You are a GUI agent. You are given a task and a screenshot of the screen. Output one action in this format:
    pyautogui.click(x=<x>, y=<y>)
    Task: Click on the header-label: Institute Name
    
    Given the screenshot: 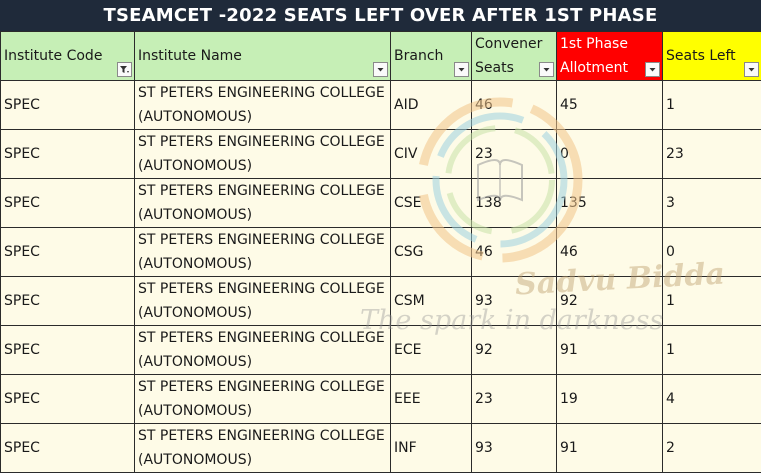 What is the action you would take?
    pyautogui.click(x=262, y=56)
    